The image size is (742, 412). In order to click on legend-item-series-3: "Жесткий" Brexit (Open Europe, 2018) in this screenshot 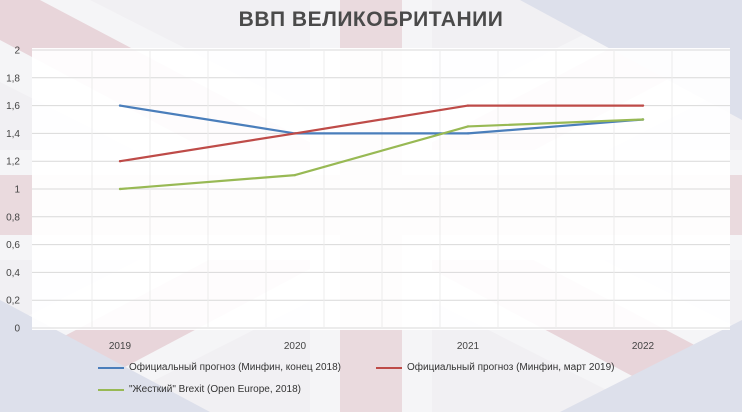, I will do `click(199, 389)`.